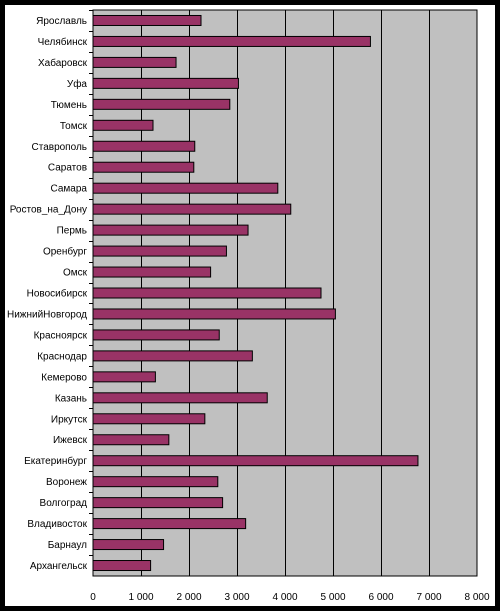 The width and height of the screenshot is (500, 611). What do you see at coordinates (62, 356) in the screenshot?
I see `category-label: Краснодар` at bounding box center [62, 356].